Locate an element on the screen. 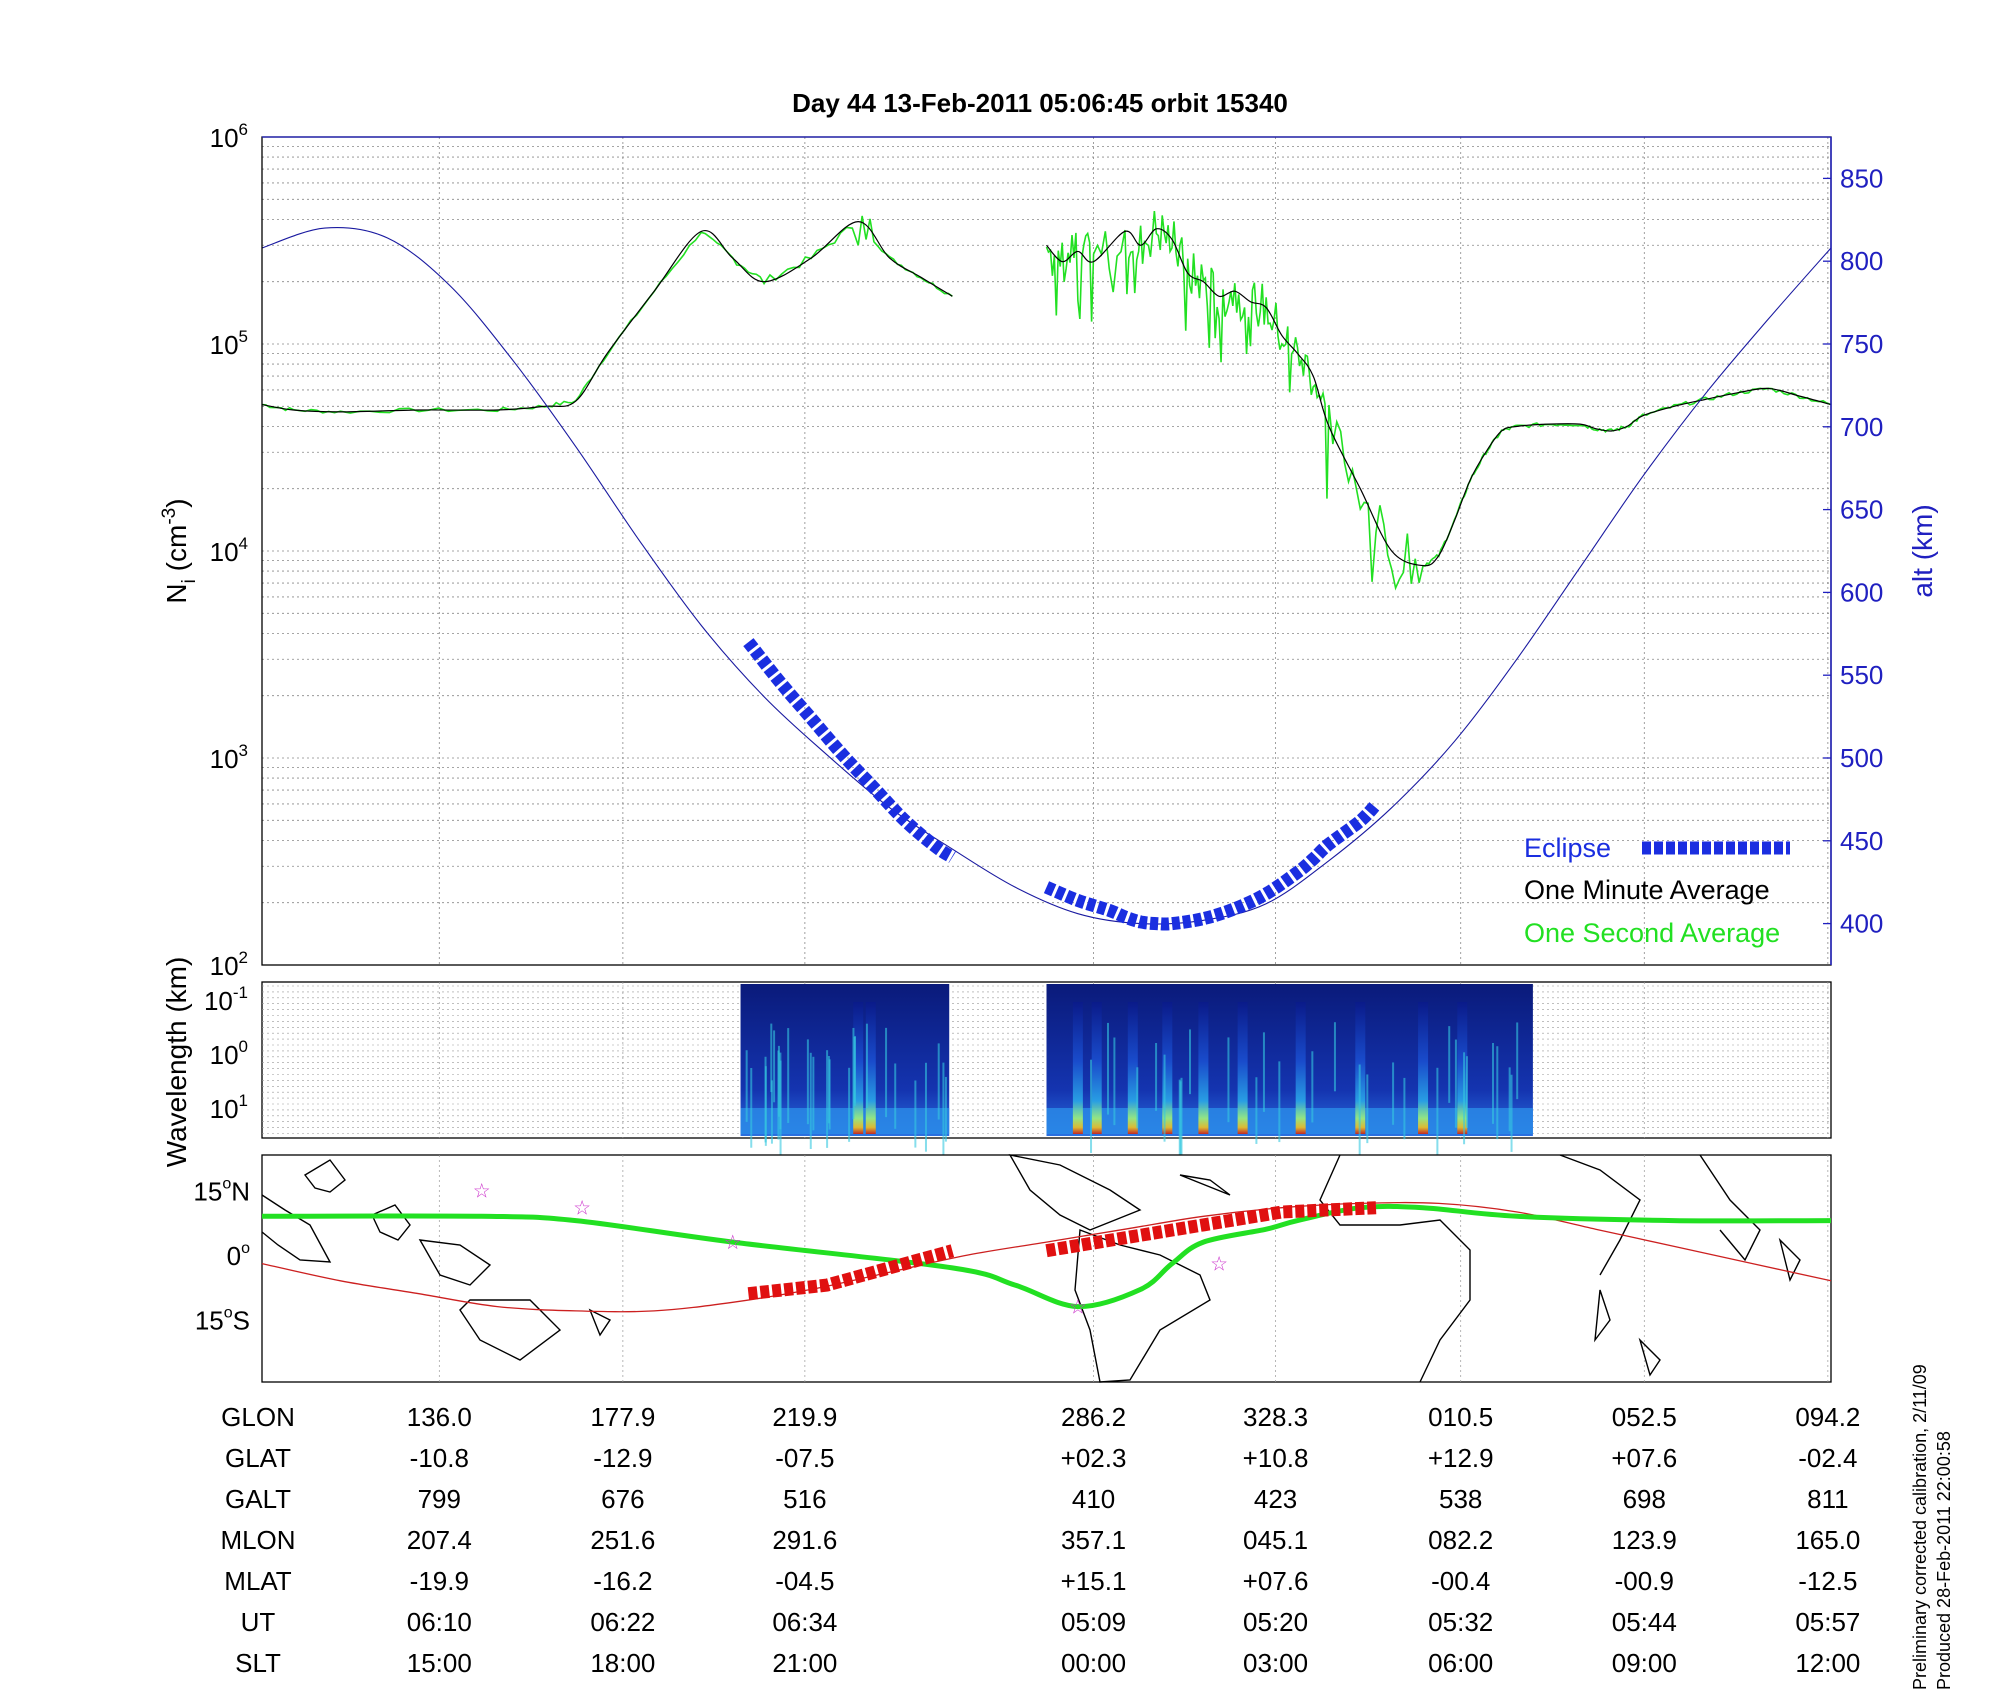  table-cell: 286.2 is located at coordinates (1093, 1417).